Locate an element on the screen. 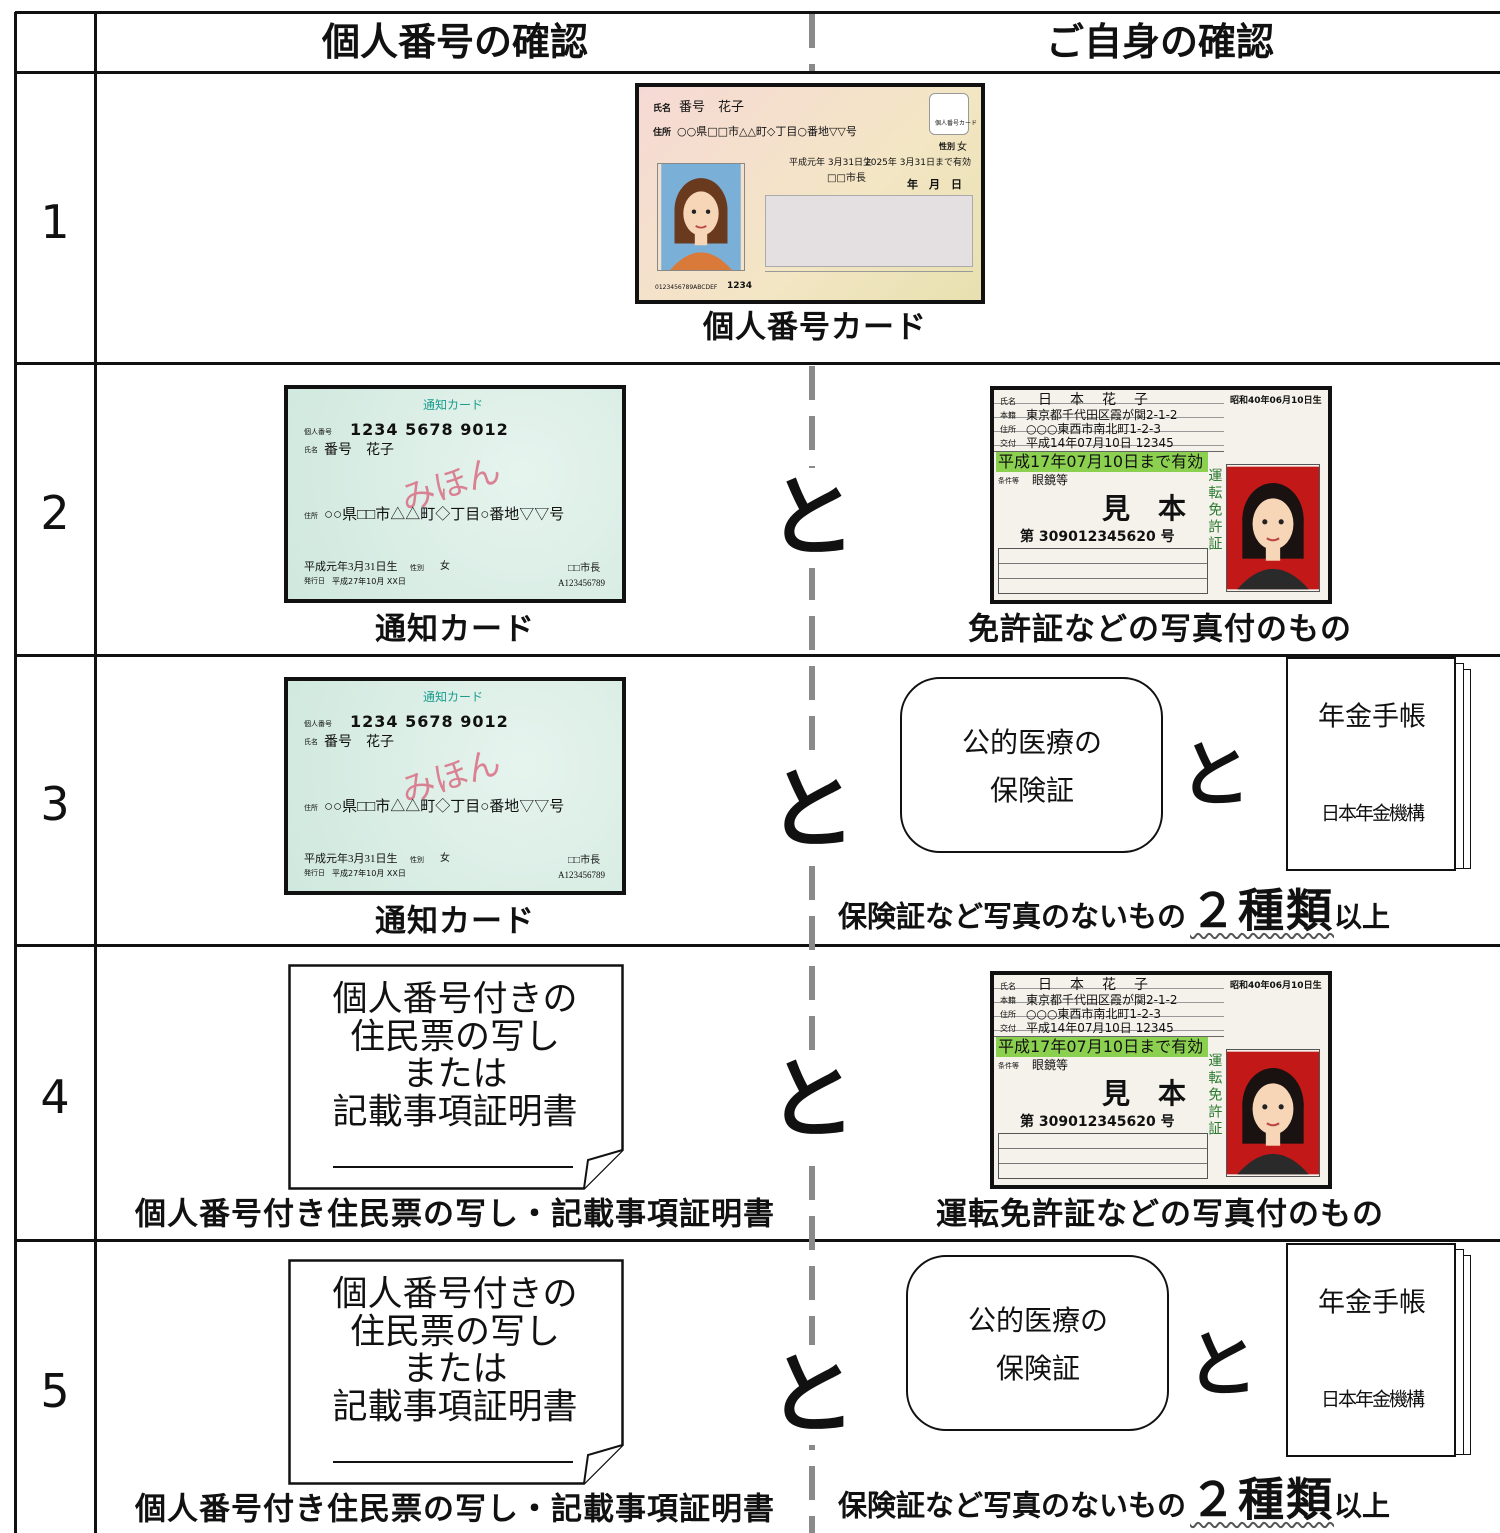 Image resolution: width=1500 pixels, height=1533 pixels. card-text: 個人番号カード is located at coordinates (956, 123).